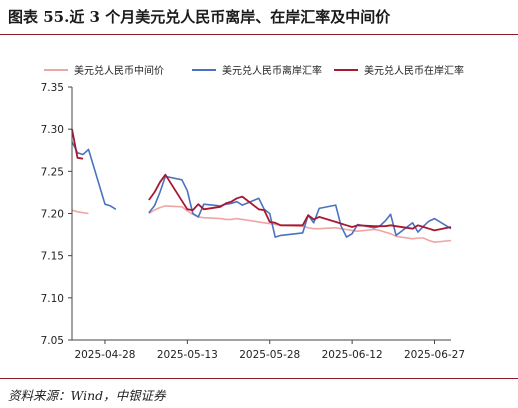  What do you see at coordinates (52, 130) in the screenshot?
I see `y-tick-label: 7.30` at bounding box center [52, 130].